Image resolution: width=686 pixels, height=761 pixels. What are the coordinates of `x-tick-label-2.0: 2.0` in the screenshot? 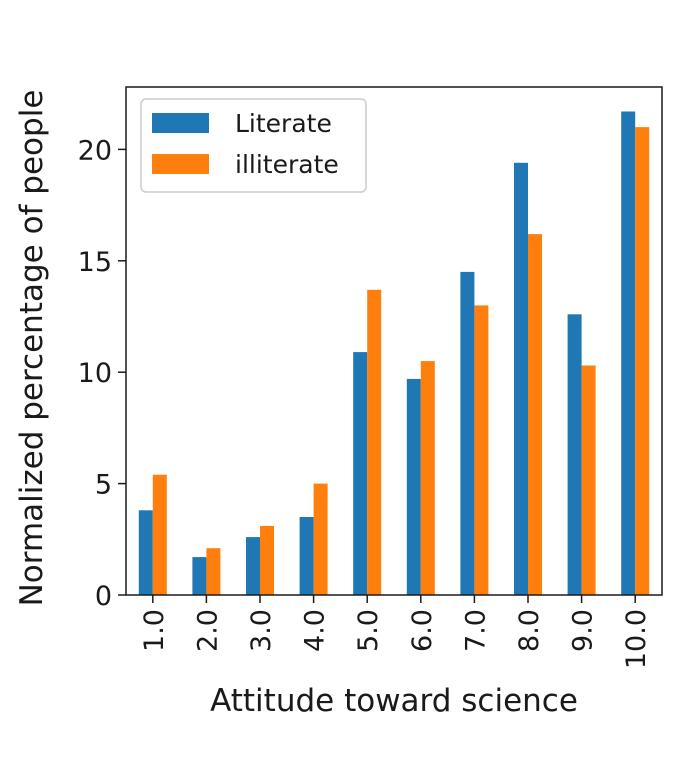 It's located at (207, 630).